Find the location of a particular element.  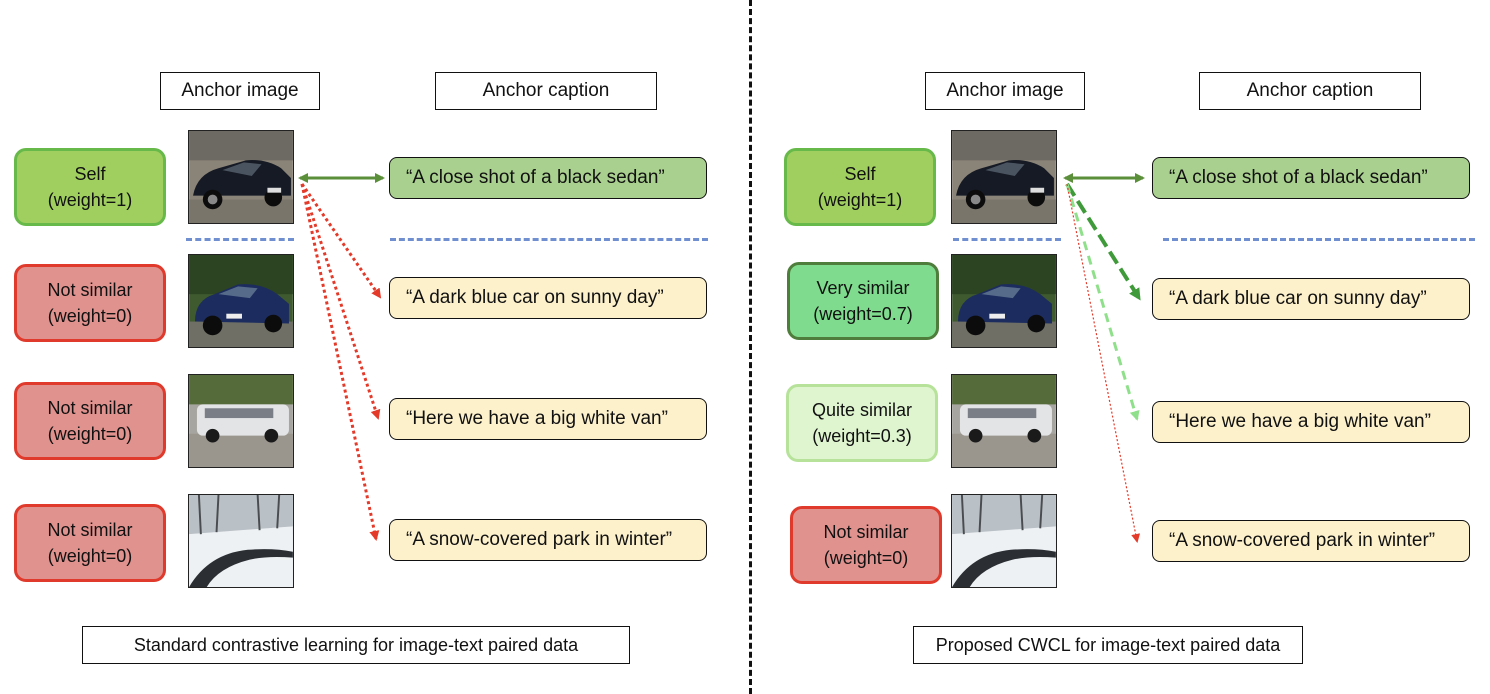

weight-box-very-similar: Very similar (weight=0.7) is located at coordinates (863, 301).